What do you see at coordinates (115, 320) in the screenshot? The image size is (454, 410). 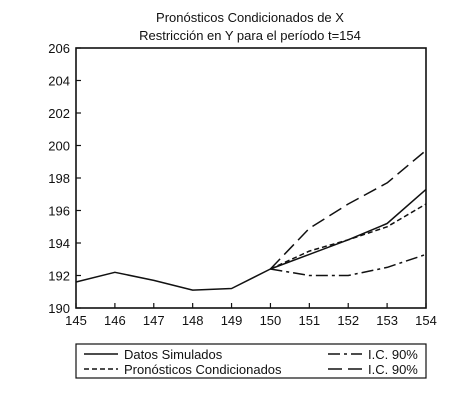 I see `x-tick-label: 146` at bounding box center [115, 320].